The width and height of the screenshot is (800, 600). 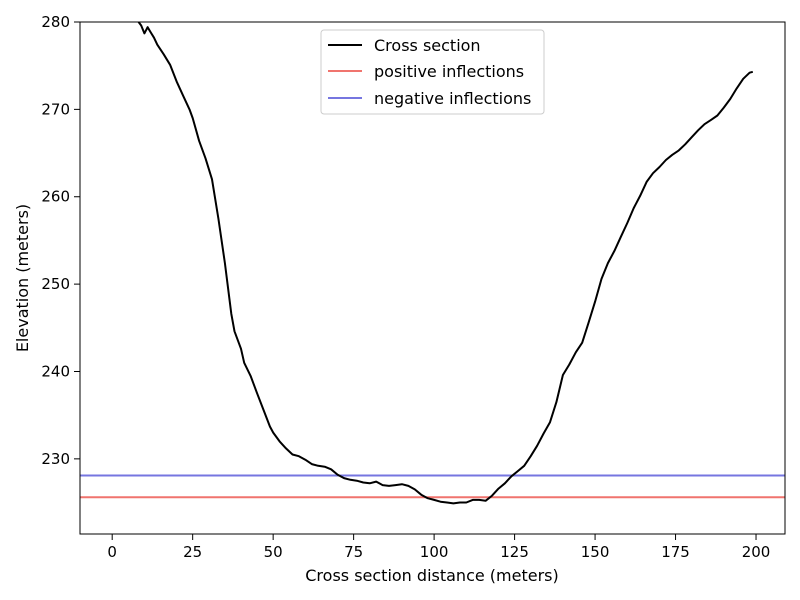 I want to click on x-axis-ticks: 0 25 50 75 100 125 150 175 200, so click(x=438, y=547).